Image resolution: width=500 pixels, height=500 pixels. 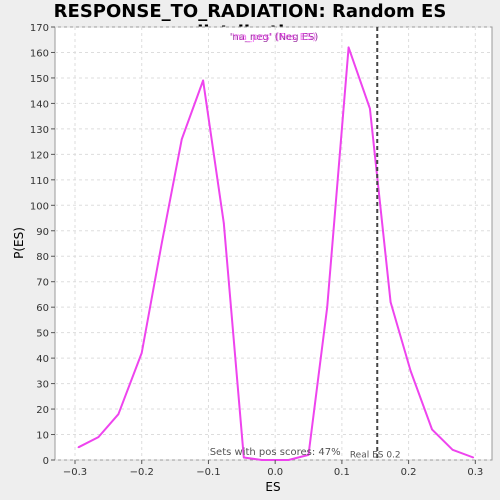 I want to click on y-tick-label: 10, so click(x=42, y=436).